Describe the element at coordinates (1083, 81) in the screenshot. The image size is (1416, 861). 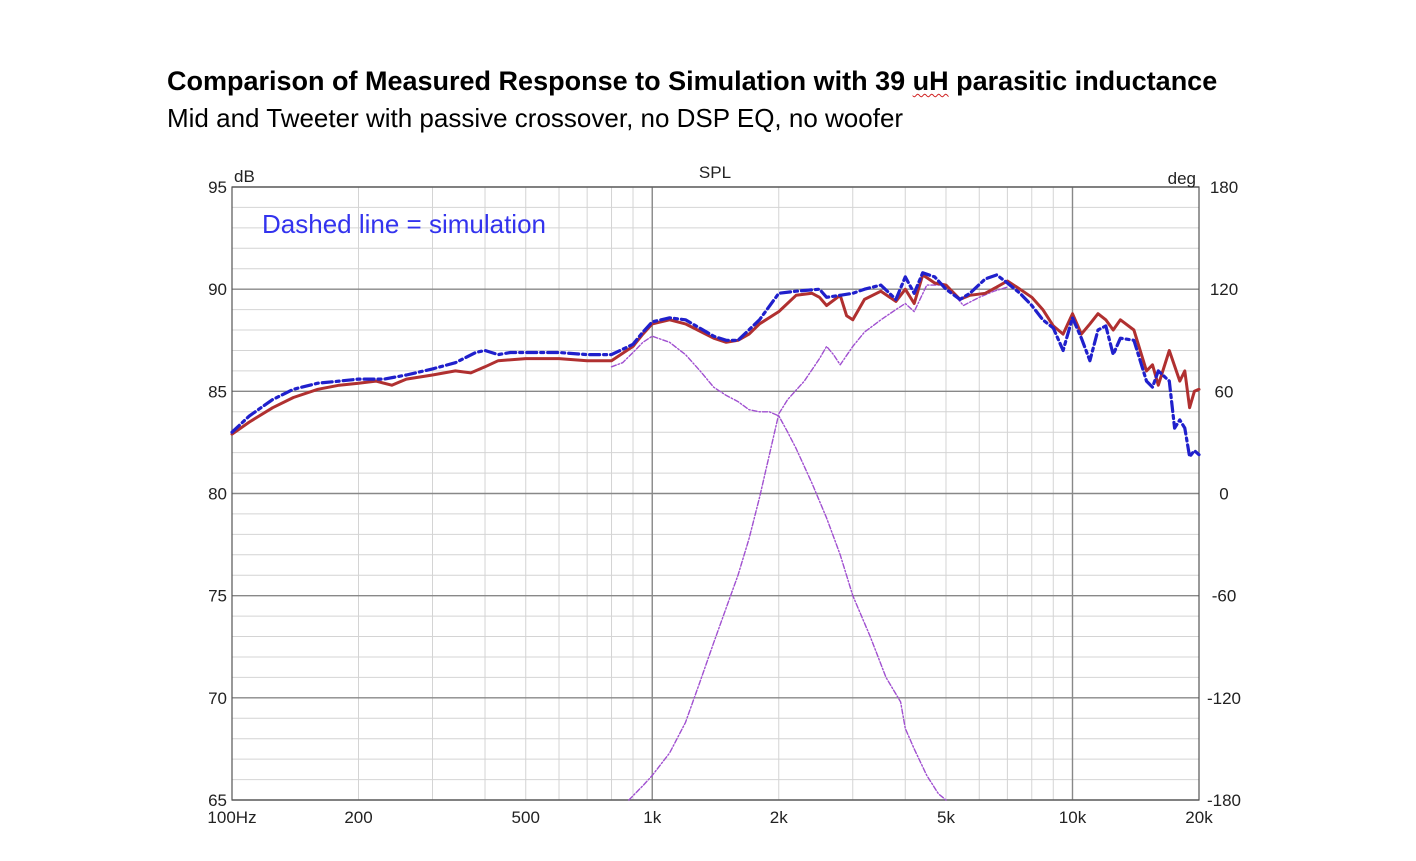
I see `title-text-end: parasitic inductance` at that location.